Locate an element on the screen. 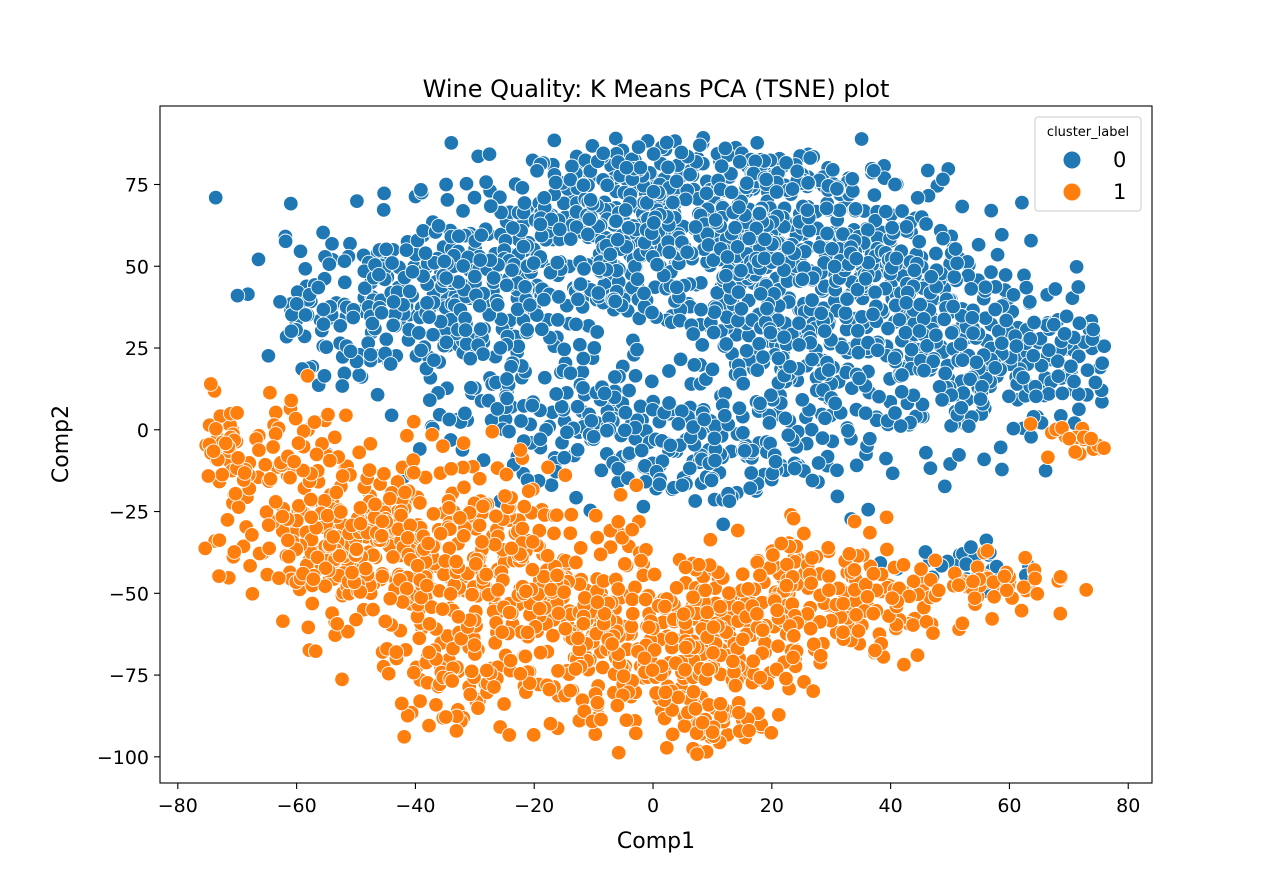 This screenshot has width=1280, height=880. x-tick-label: −60 is located at coordinates (297, 806).